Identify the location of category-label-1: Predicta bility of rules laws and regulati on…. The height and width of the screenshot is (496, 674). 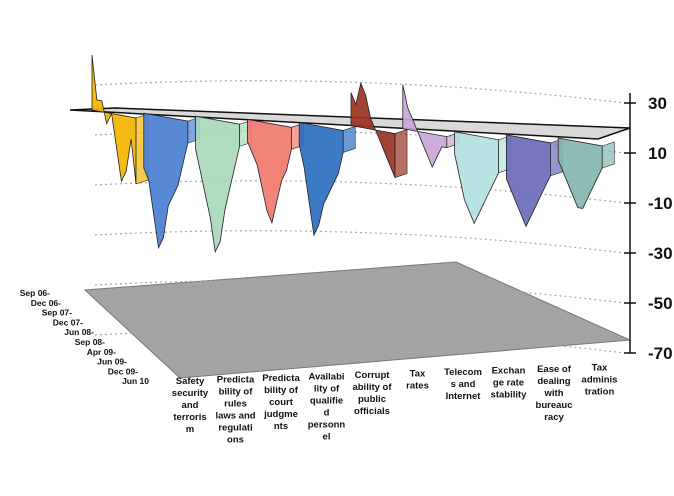
(235, 410).